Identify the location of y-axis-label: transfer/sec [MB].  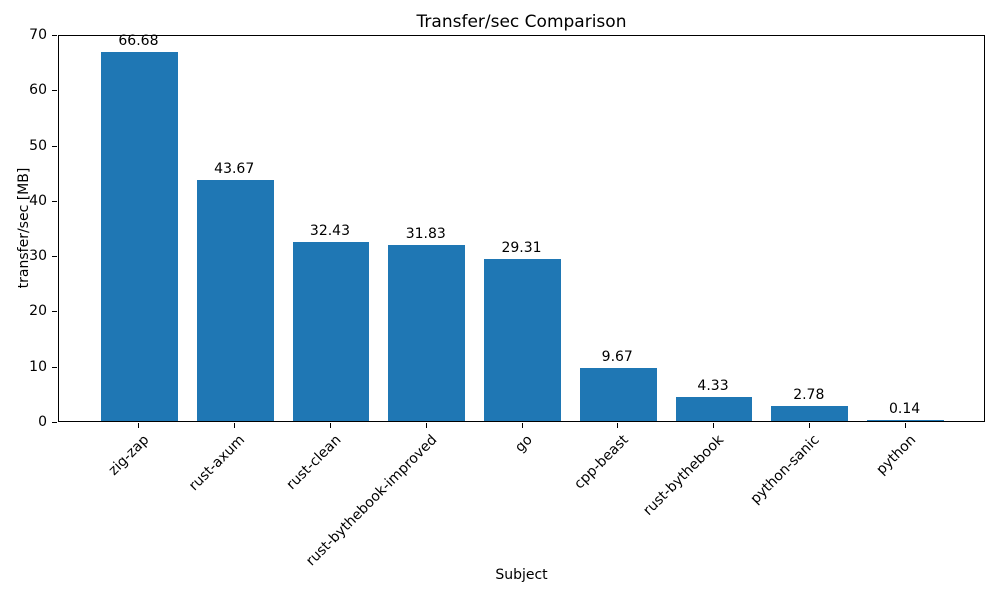
(24, 228).